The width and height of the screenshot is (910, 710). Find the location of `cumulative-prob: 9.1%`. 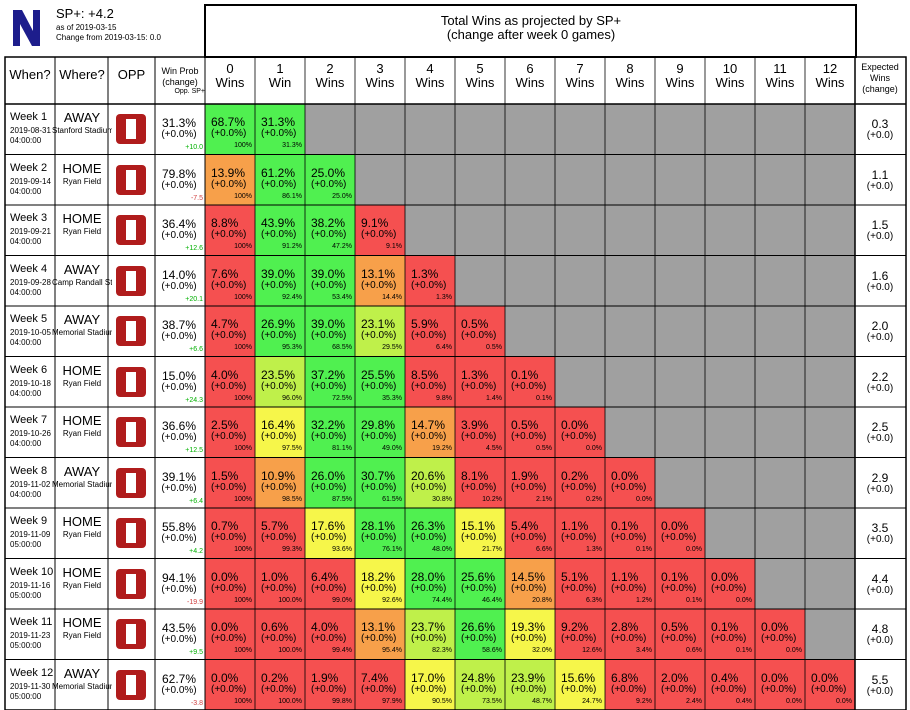

cumulative-prob: 9.1% is located at coordinates (394, 246).